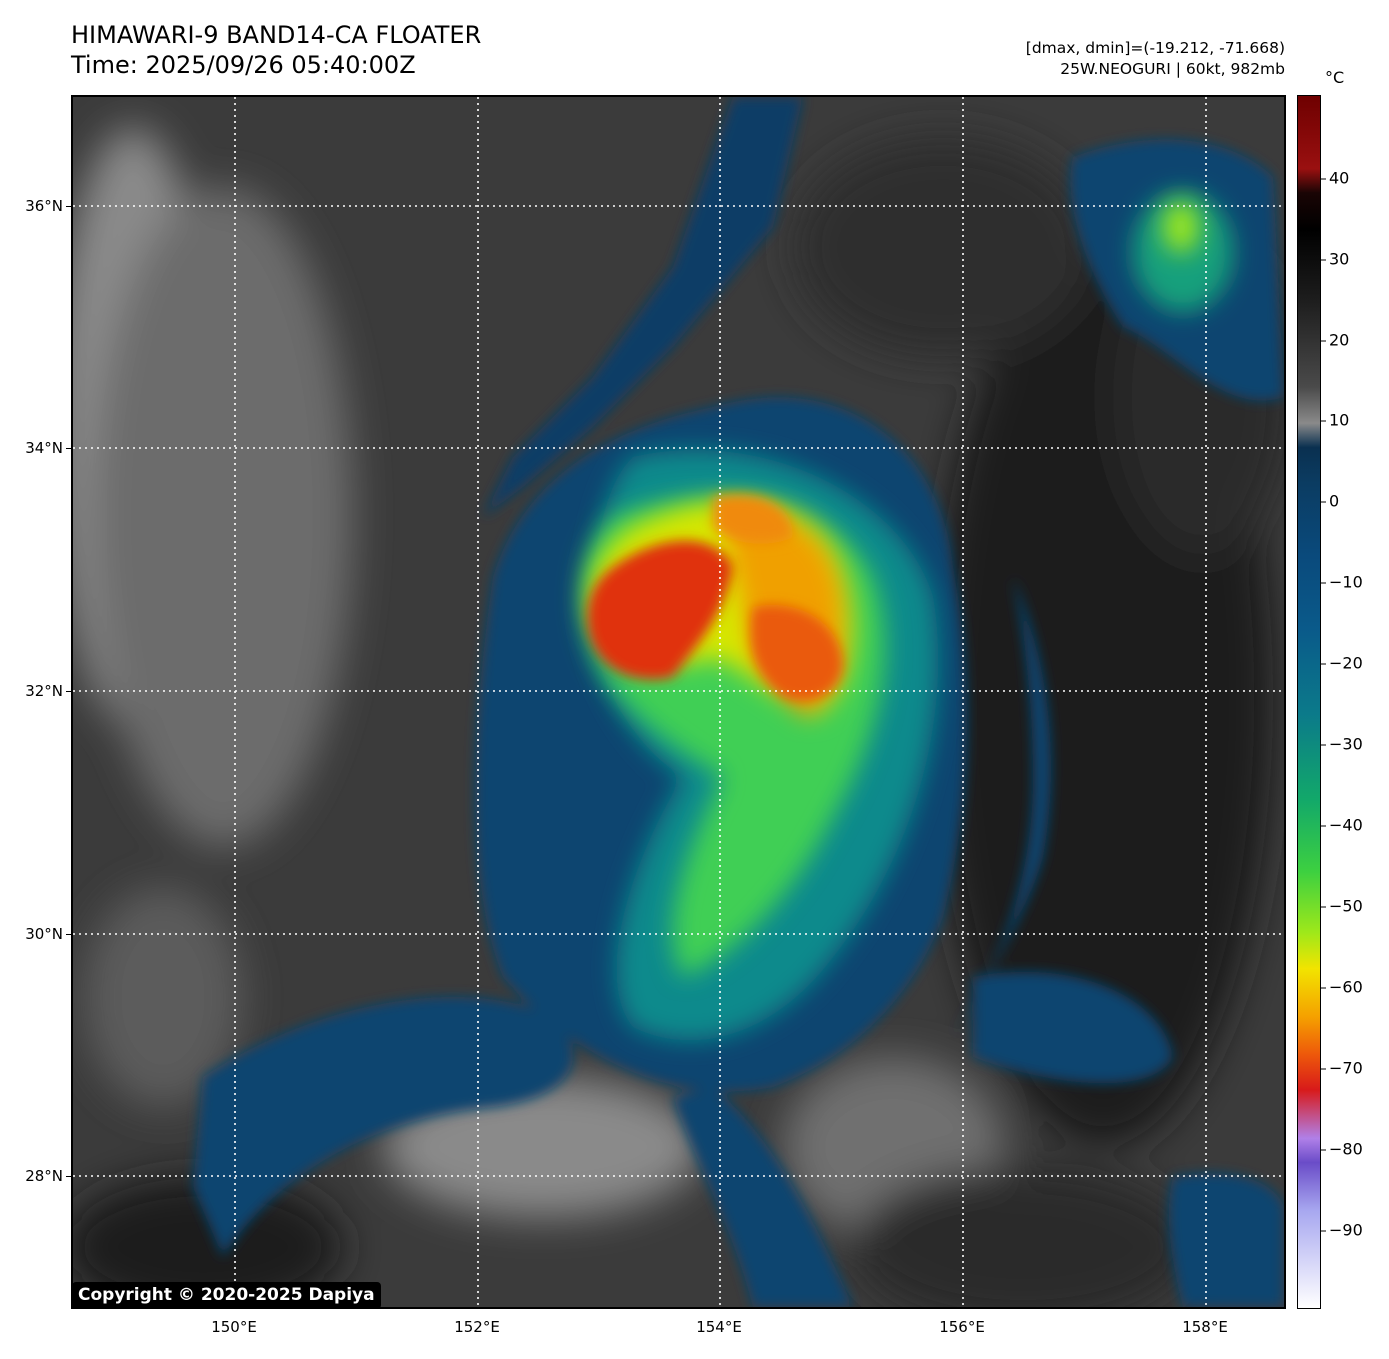 The width and height of the screenshot is (1389, 1359). What do you see at coordinates (1330, 501) in the screenshot?
I see `colorbar-tick: 0` at bounding box center [1330, 501].